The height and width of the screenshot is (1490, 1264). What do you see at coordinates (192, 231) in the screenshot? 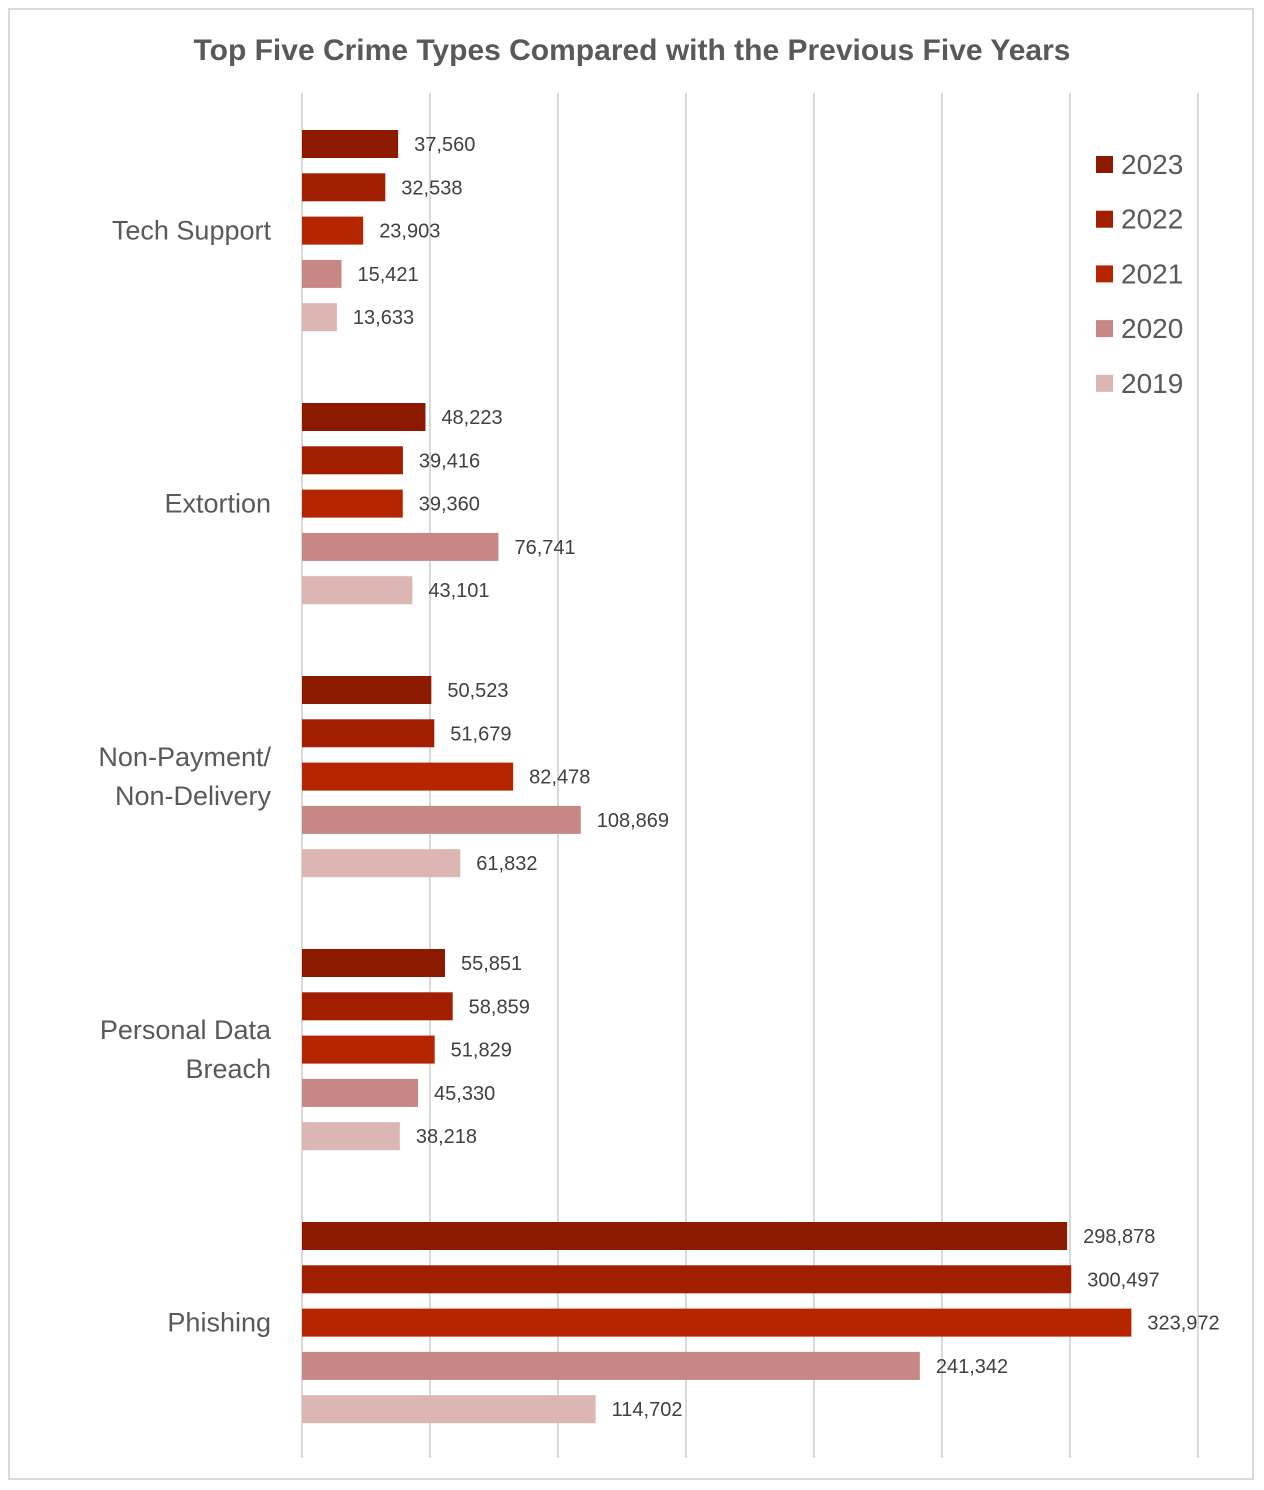
I see `category-label: Tech Support` at bounding box center [192, 231].